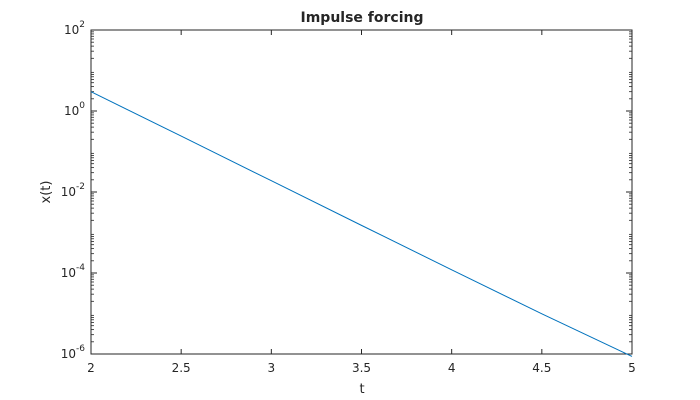  I want to click on y-tick-label: 10⁻⁶, so click(73, 352).